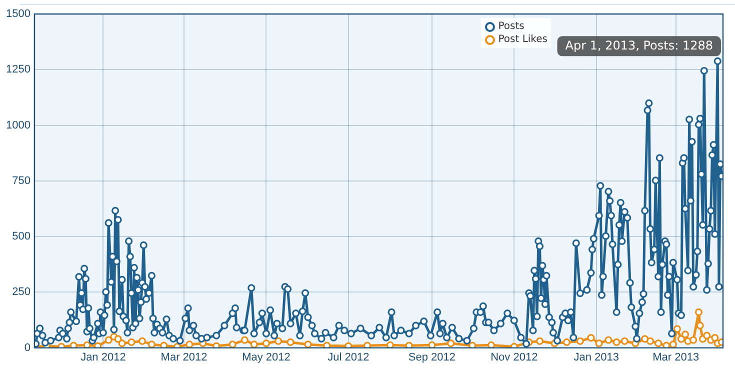 The height and width of the screenshot is (369, 735). What do you see at coordinates (432, 357) in the screenshot?
I see `x-tick-label: Sep 2012` at bounding box center [432, 357].